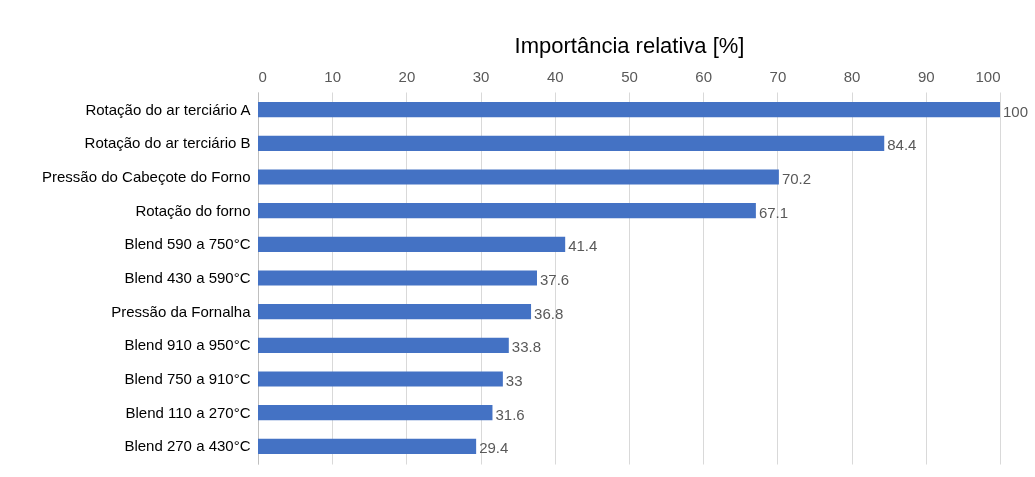 This screenshot has width=1035, height=477. I want to click on data-label: 70.2, so click(796, 178).